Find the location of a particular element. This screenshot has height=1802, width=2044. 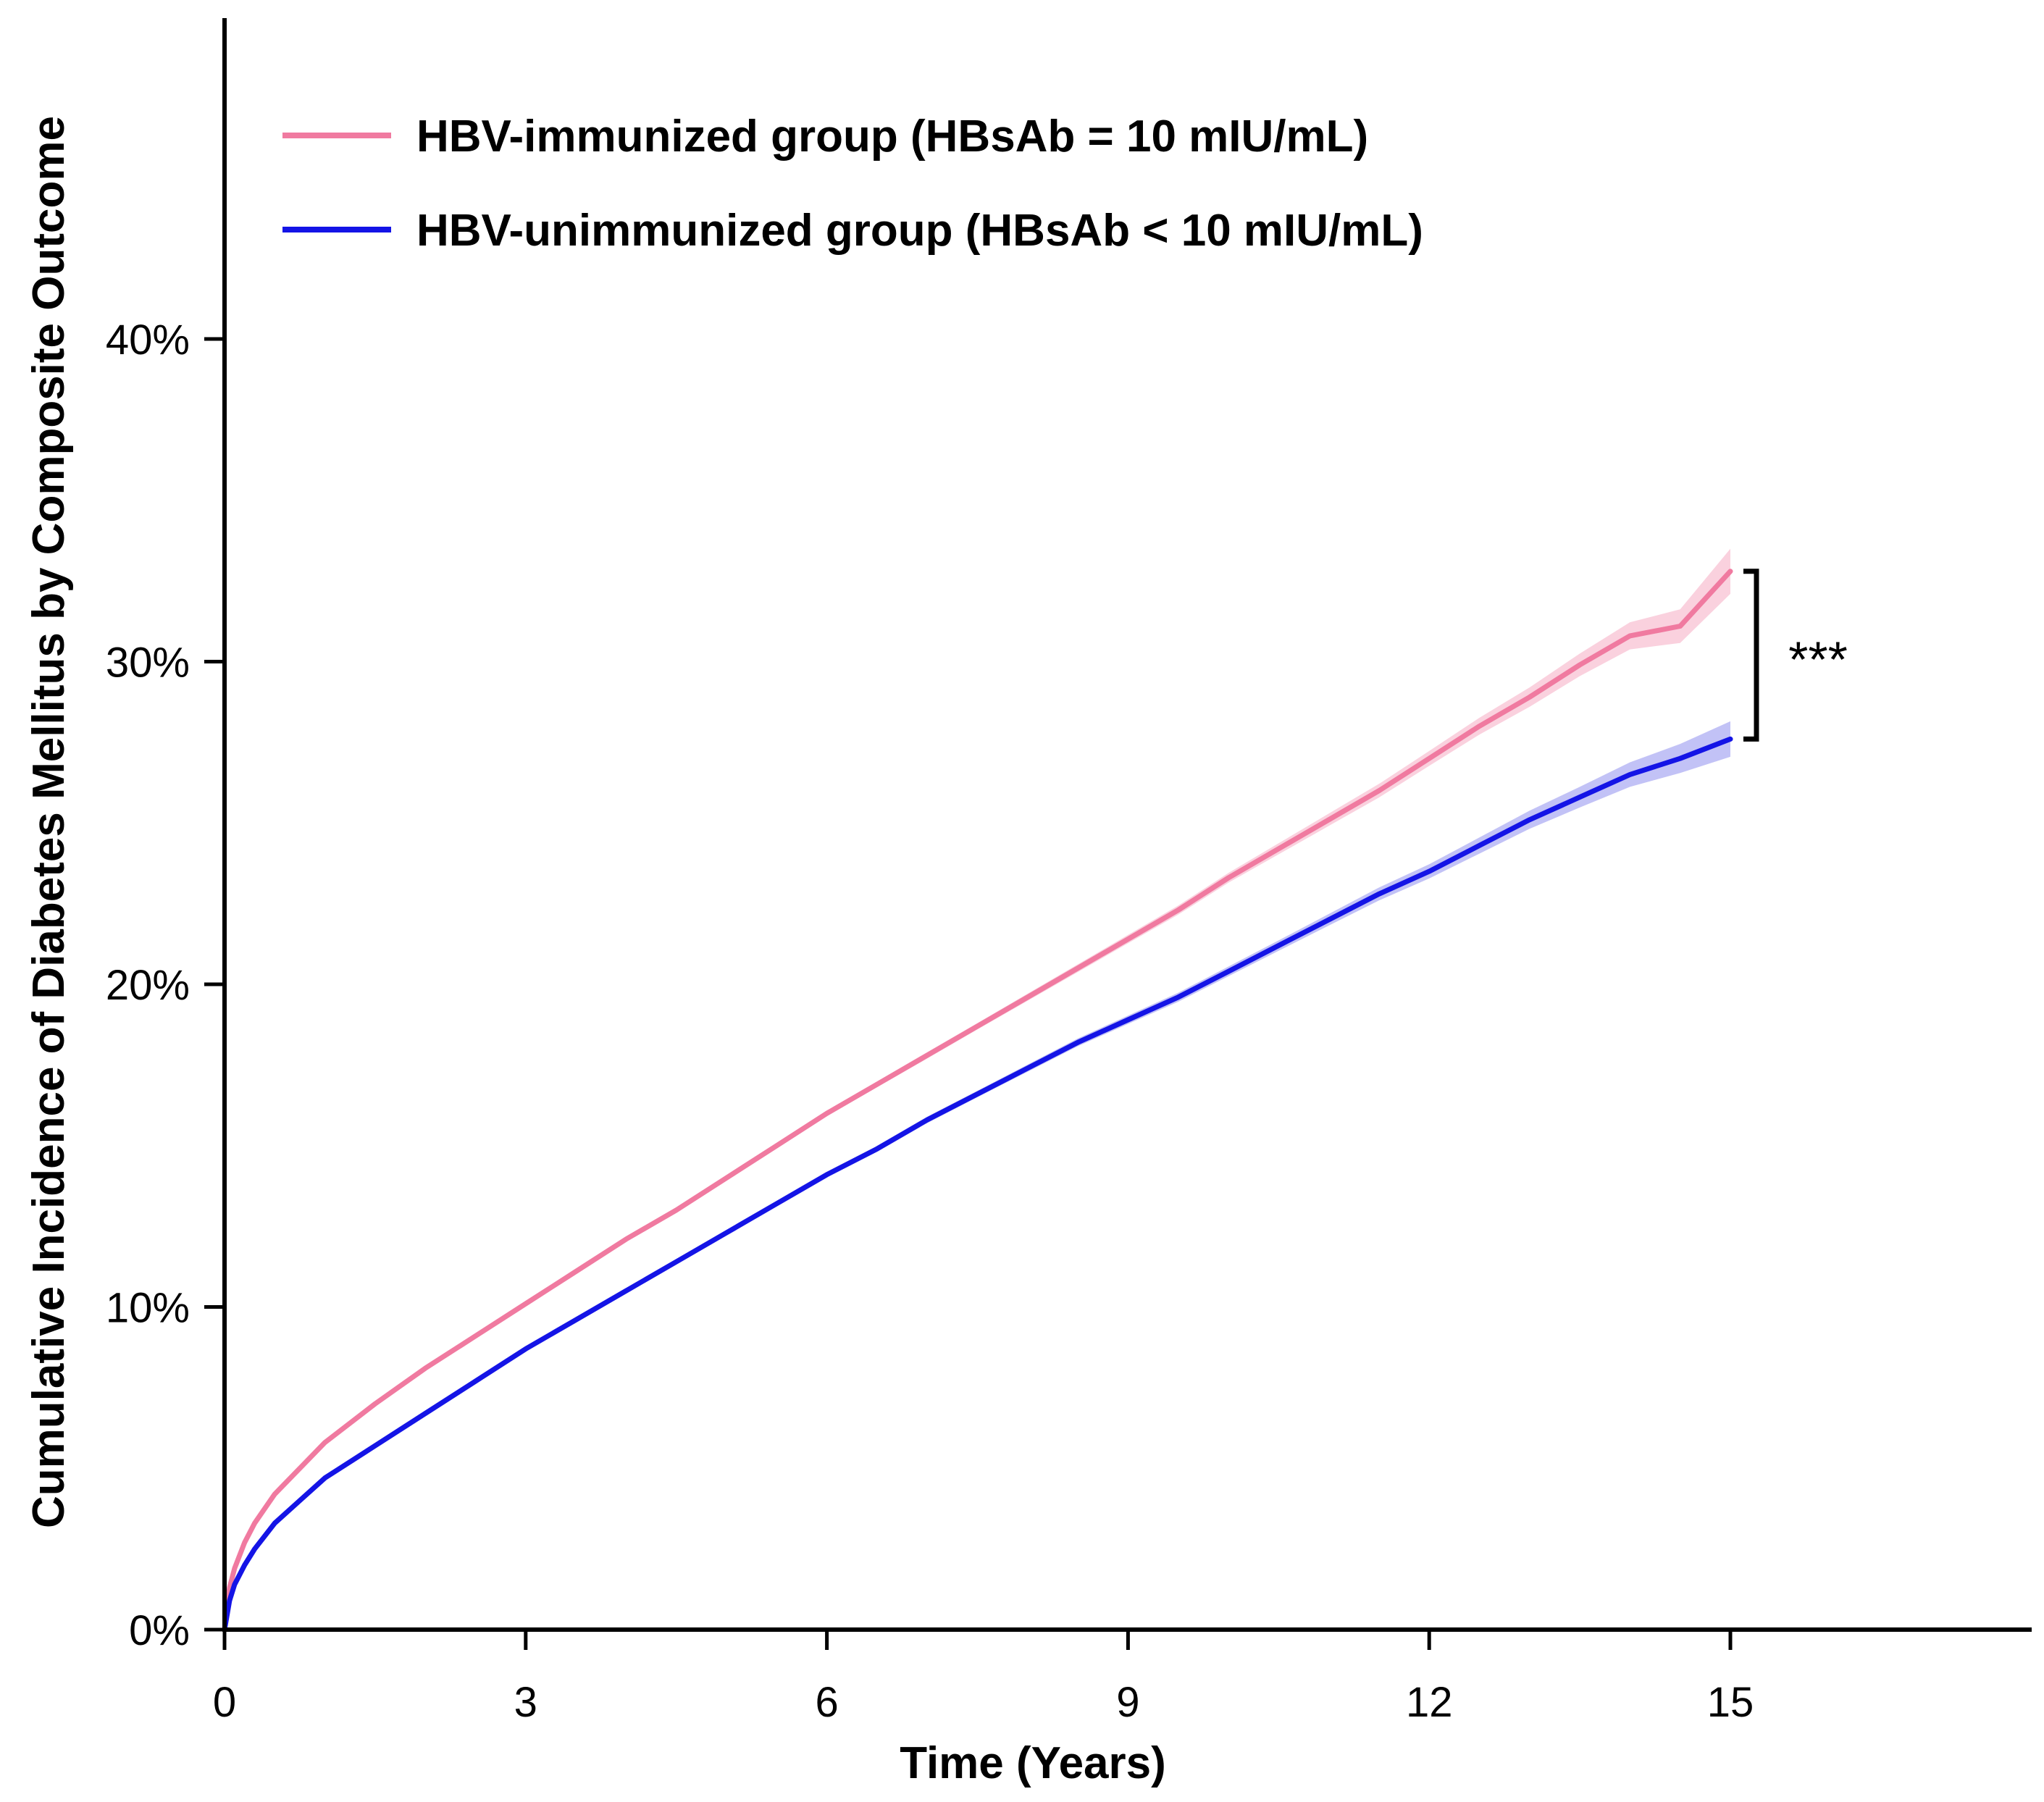

y-axis-ticks: 0% 10% 20% 30% 40% is located at coordinates (165, 986).